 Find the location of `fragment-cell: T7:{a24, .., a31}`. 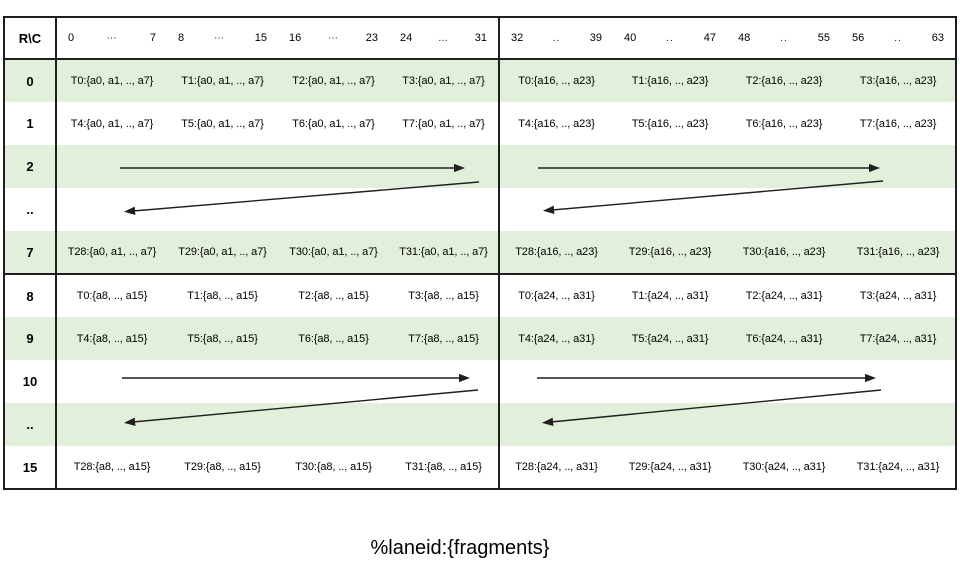

fragment-cell: T7:{a24, .., a31} is located at coordinates (898, 338).